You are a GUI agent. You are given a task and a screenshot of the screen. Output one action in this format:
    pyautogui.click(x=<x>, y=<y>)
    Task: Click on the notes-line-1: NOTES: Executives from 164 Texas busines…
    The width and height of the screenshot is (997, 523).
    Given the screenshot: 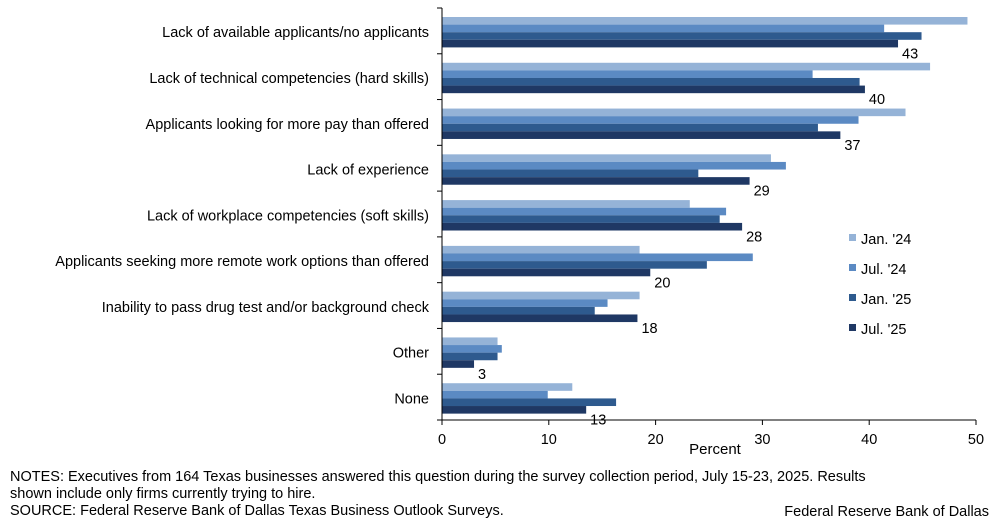 What is the action you would take?
    pyautogui.click(x=438, y=477)
    